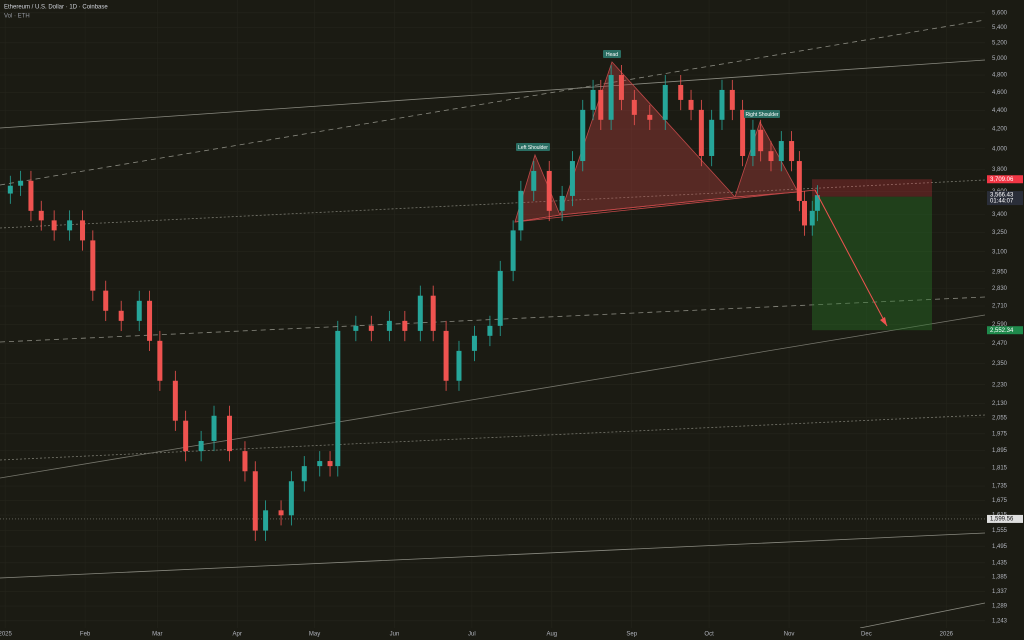 The image size is (1024, 640). I want to click on neckline, so click(665, 206).